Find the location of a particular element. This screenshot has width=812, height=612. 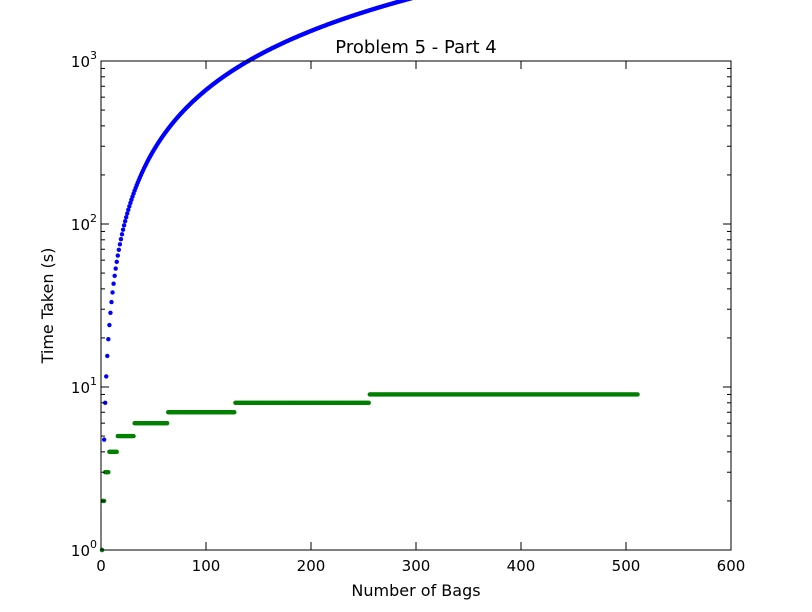

x-tick-label: 300 is located at coordinates (416, 566).